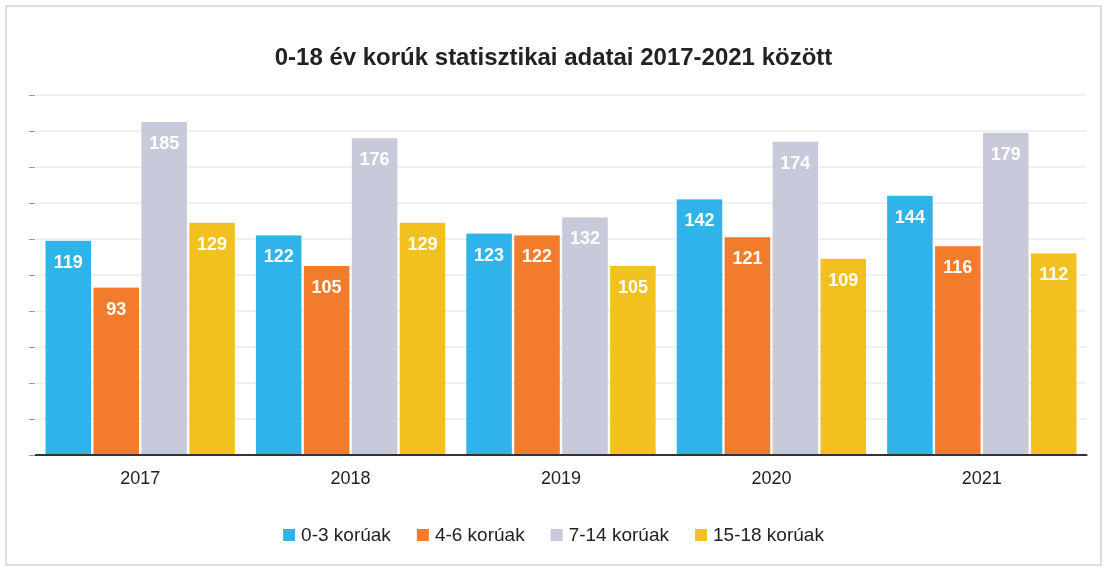 The image size is (1107, 571). I want to click on legend-label: 15-18 korúak, so click(769, 534).